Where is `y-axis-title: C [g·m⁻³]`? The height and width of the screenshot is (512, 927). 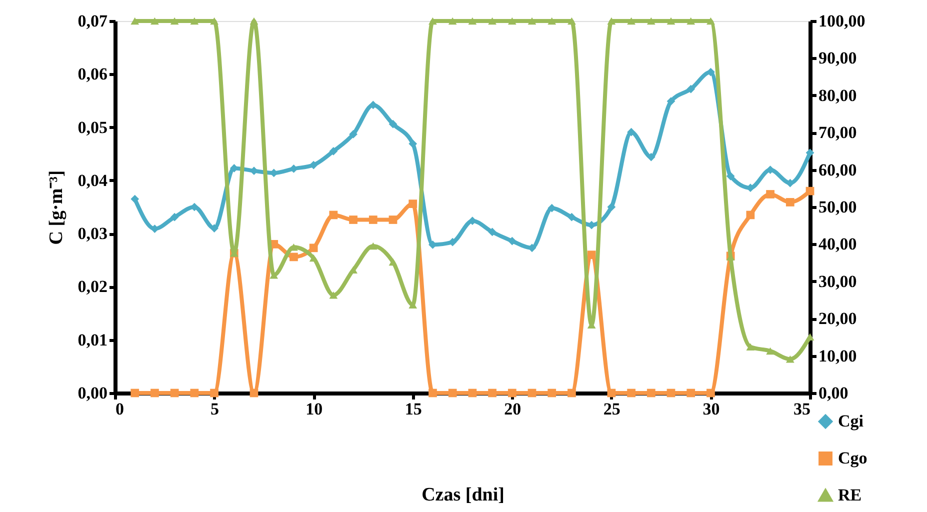 y-axis-title: C [g·m⁻³] is located at coordinates (56, 207).